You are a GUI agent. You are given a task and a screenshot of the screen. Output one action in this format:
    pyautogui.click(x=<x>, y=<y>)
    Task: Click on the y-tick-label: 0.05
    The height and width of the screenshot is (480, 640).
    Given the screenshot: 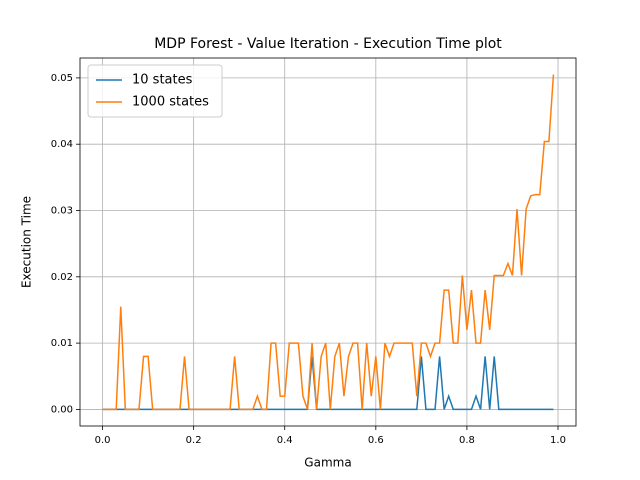 What is the action you would take?
    pyautogui.click(x=62, y=78)
    